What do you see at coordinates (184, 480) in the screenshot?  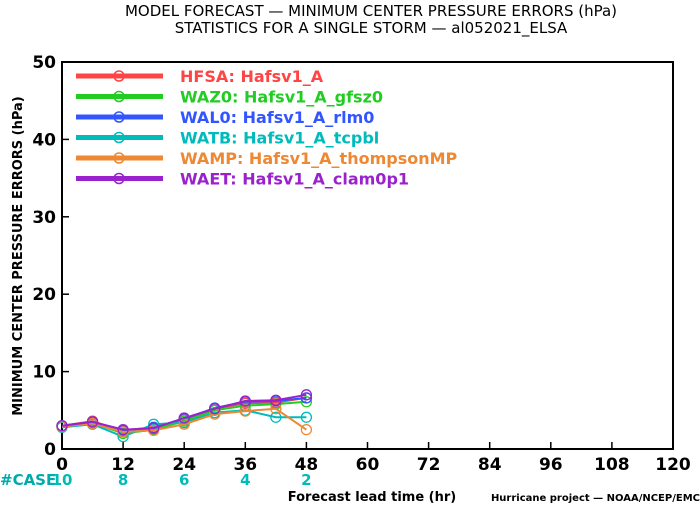 I see `case-count: 6` at bounding box center [184, 480].